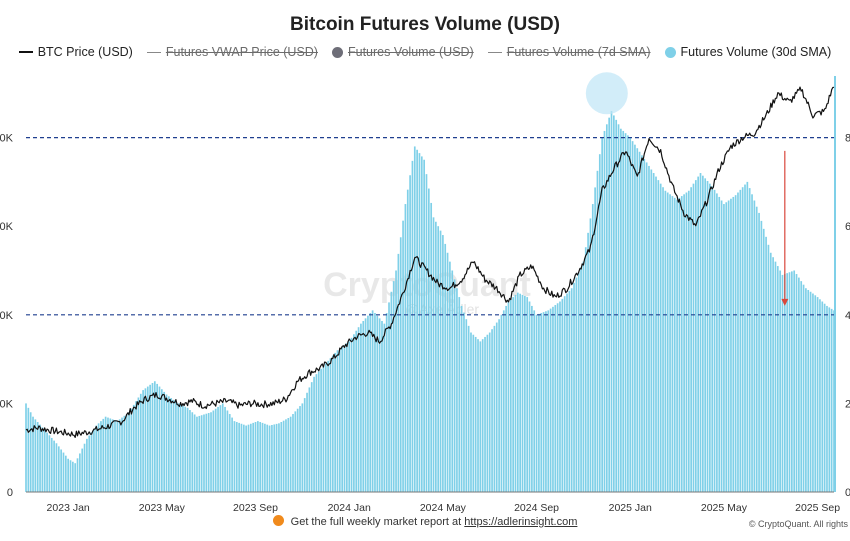  What do you see at coordinates (536, 508) in the screenshot?
I see `x-tick-label: 2024 Sep` at bounding box center [536, 508].